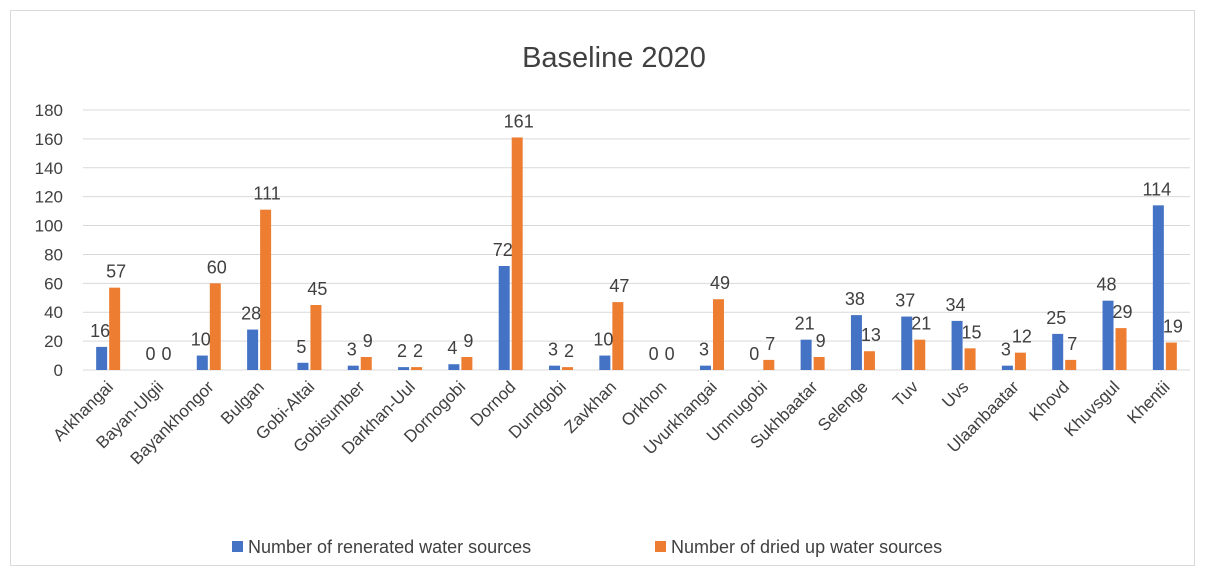  Describe the element at coordinates (1107, 285) in the screenshot. I see `data-label: 48` at that location.